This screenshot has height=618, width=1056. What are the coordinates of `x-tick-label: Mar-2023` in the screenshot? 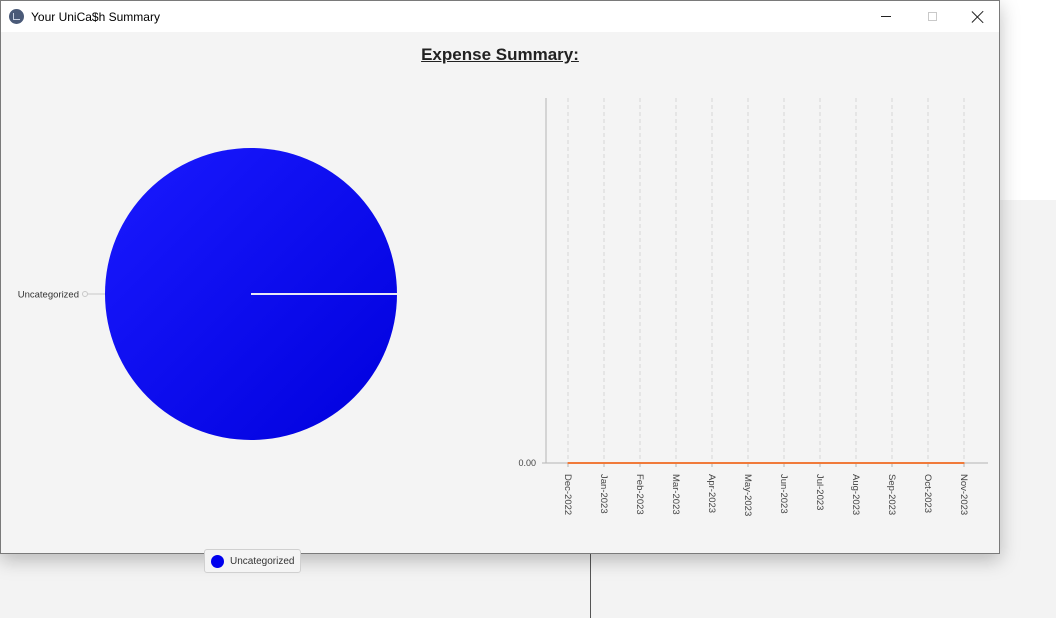 It's located at (675, 494).